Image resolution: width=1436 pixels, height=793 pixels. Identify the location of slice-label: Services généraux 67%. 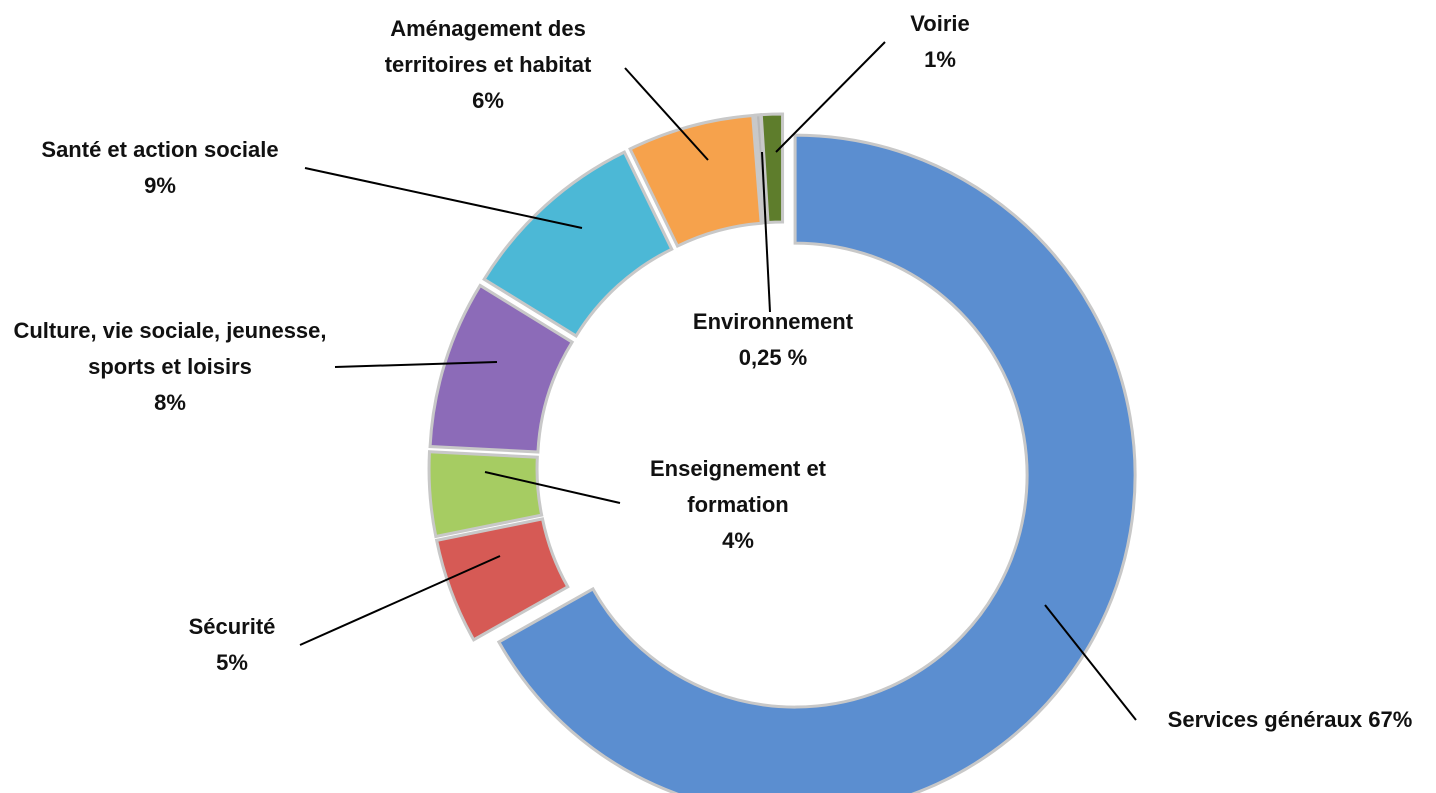
(1283, 720).